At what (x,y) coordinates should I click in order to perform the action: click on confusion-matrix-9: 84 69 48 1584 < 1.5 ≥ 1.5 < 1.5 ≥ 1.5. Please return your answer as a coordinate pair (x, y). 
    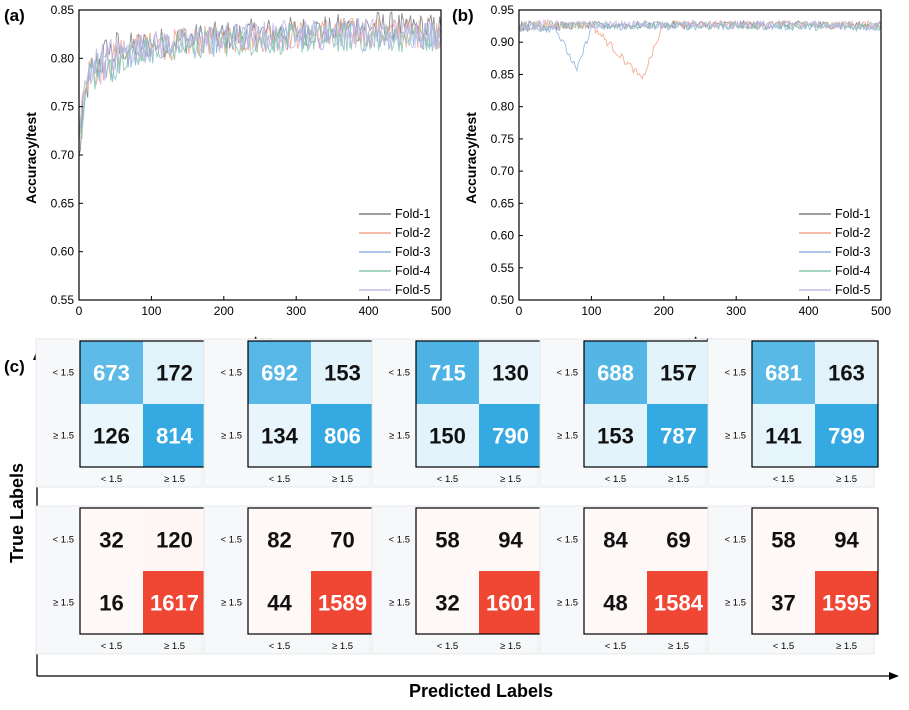
    Looking at the image, I should click on (625, 580).